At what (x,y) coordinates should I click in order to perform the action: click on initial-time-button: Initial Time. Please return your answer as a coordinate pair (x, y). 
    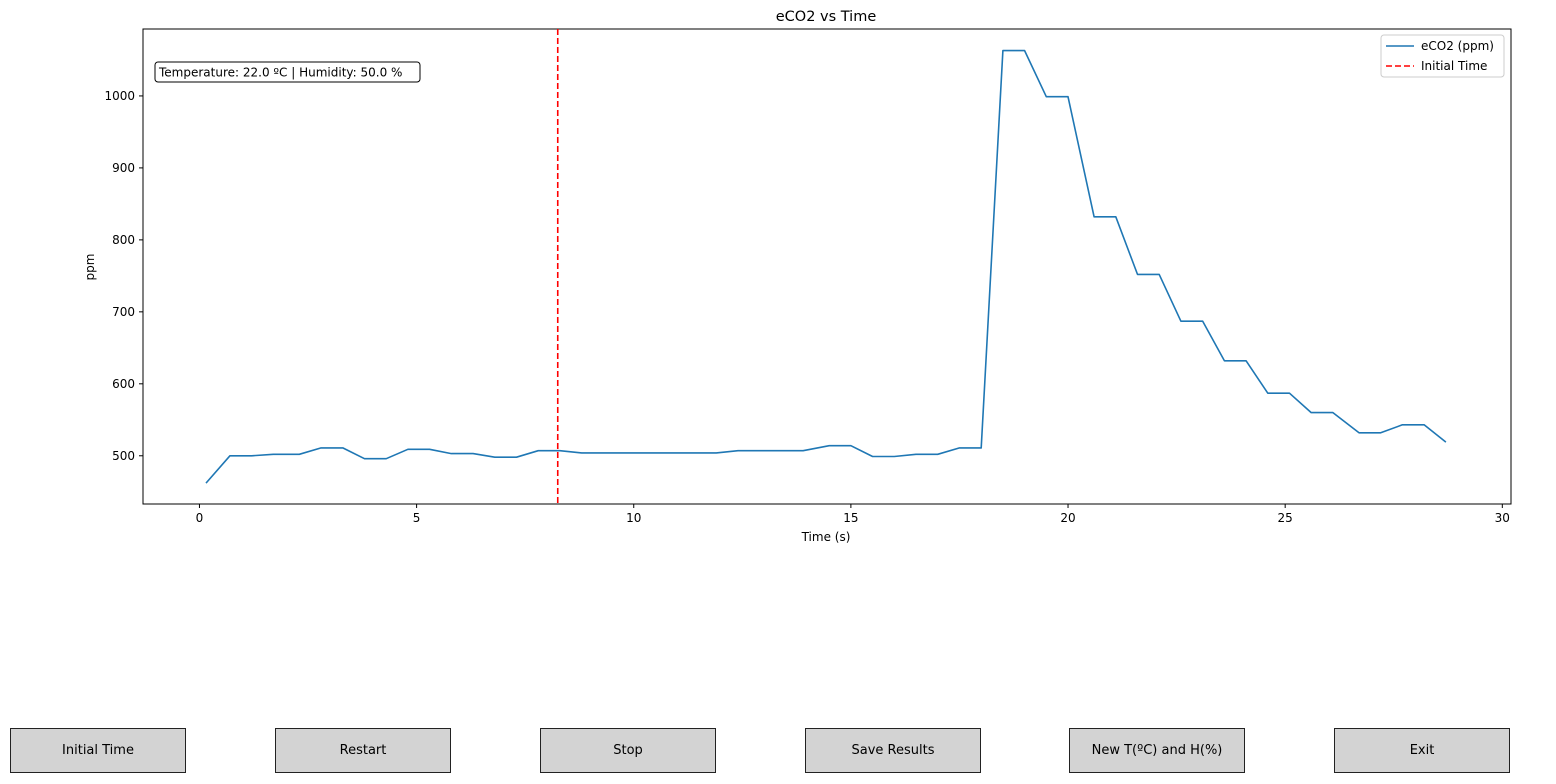
    Looking at the image, I should click on (98, 750).